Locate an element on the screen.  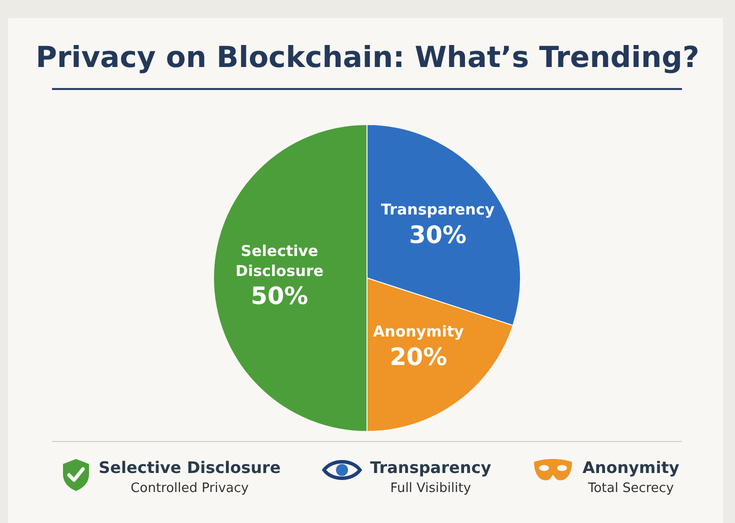
text: Full Visibility is located at coordinates (430, 488).